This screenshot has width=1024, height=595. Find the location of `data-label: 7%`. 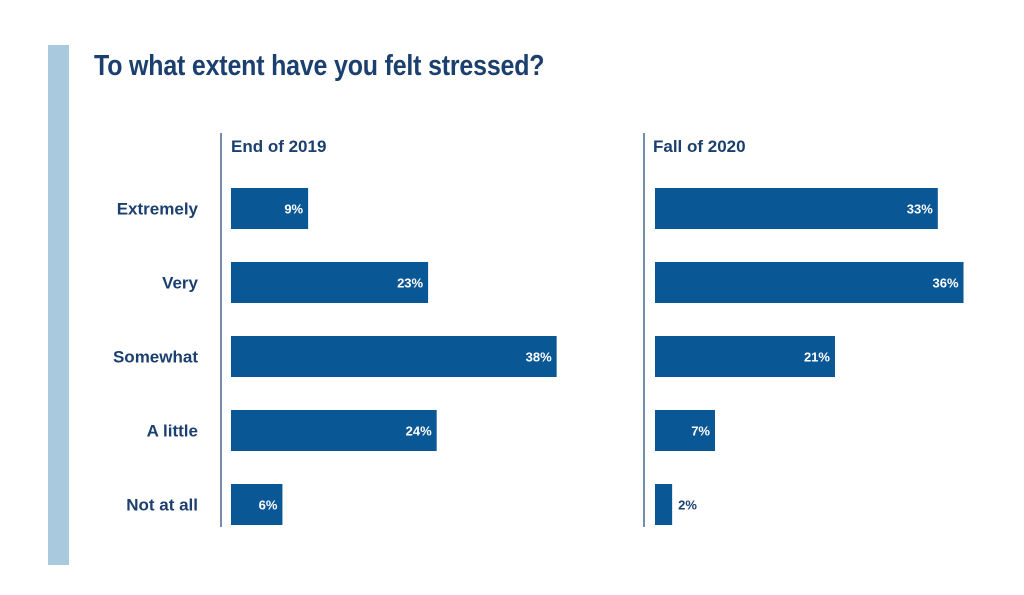

data-label: 7% is located at coordinates (700, 431).